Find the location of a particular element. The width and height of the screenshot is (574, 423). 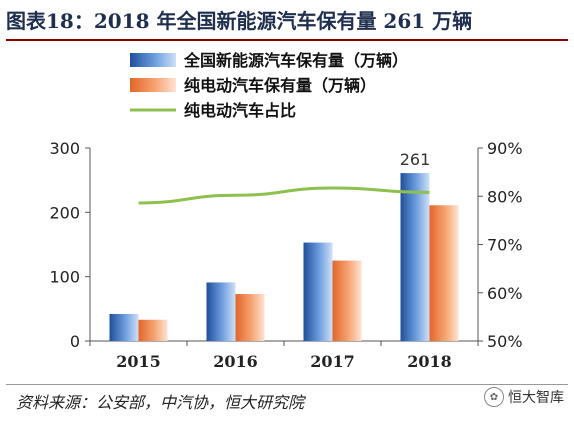

legend-label: 全国新能源汽车保有量（万辆） is located at coordinates (295, 60).